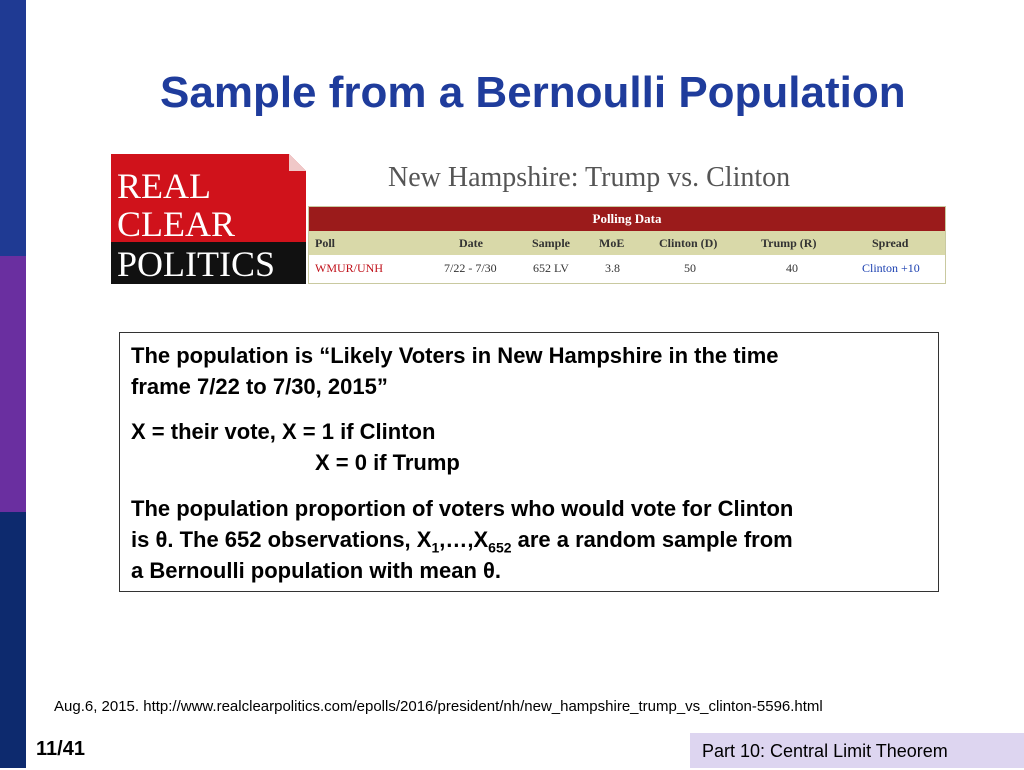 The width and height of the screenshot is (1024, 770). What do you see at coordinates (283, 431) in the screenshot?
I see `box-line-3: X = their vote, X = 1 if Clinton` at bounding box center [283, 431].